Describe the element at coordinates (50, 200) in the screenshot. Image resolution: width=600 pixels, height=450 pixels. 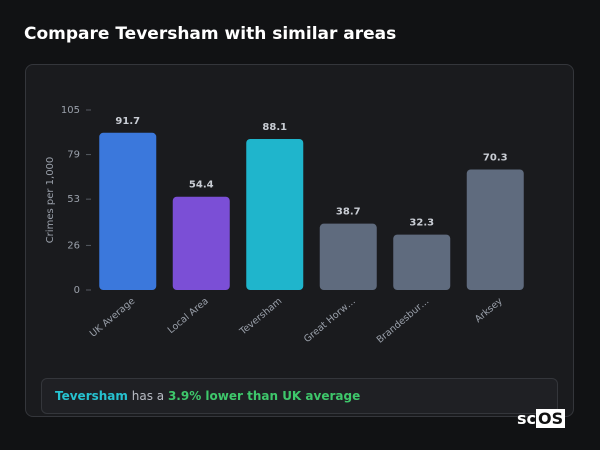
I see `y-axis-label: Crimes per 1,000` at that location.